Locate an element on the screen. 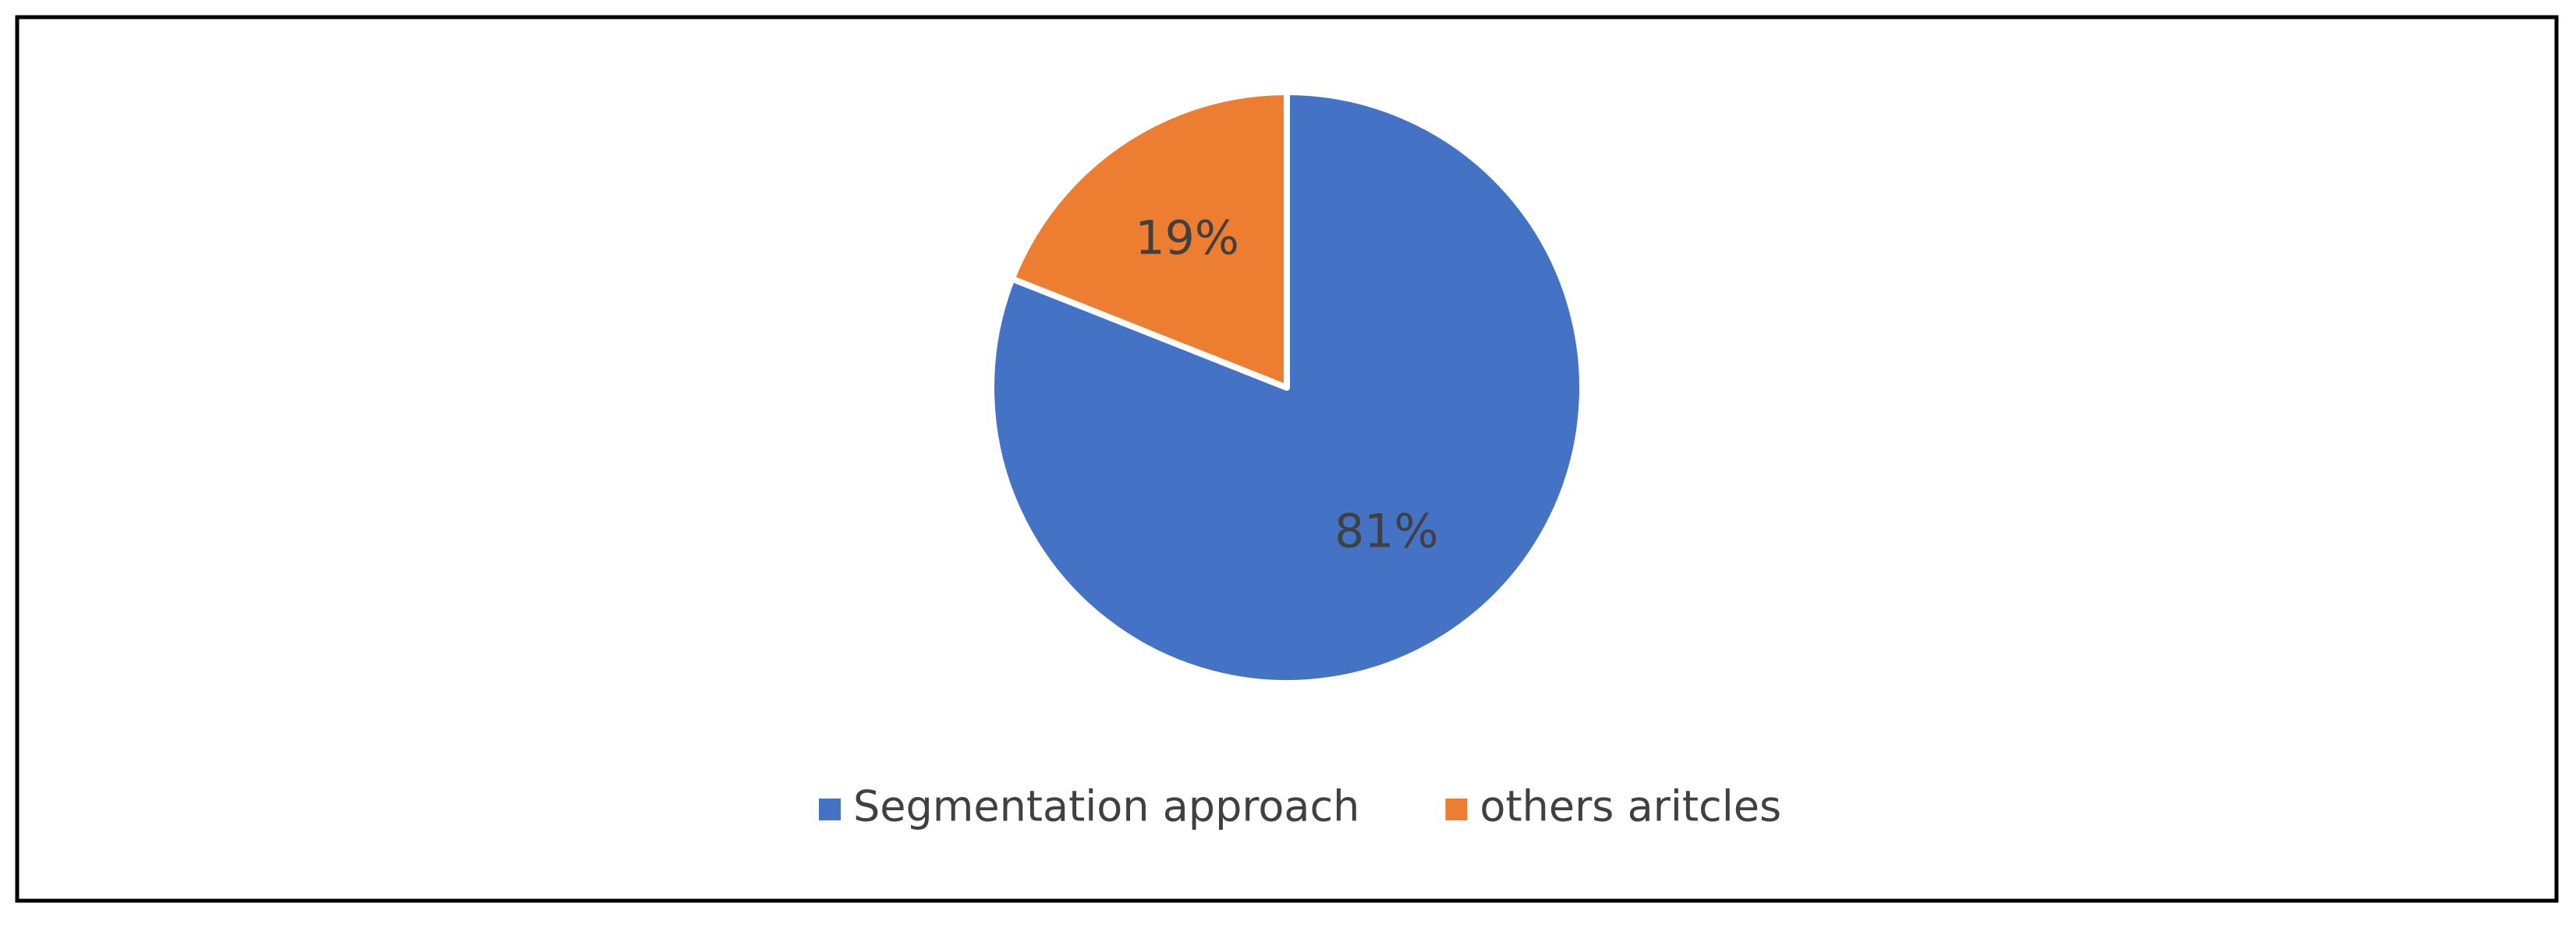  data-label: 19% is located at coordinates (1187, 238).